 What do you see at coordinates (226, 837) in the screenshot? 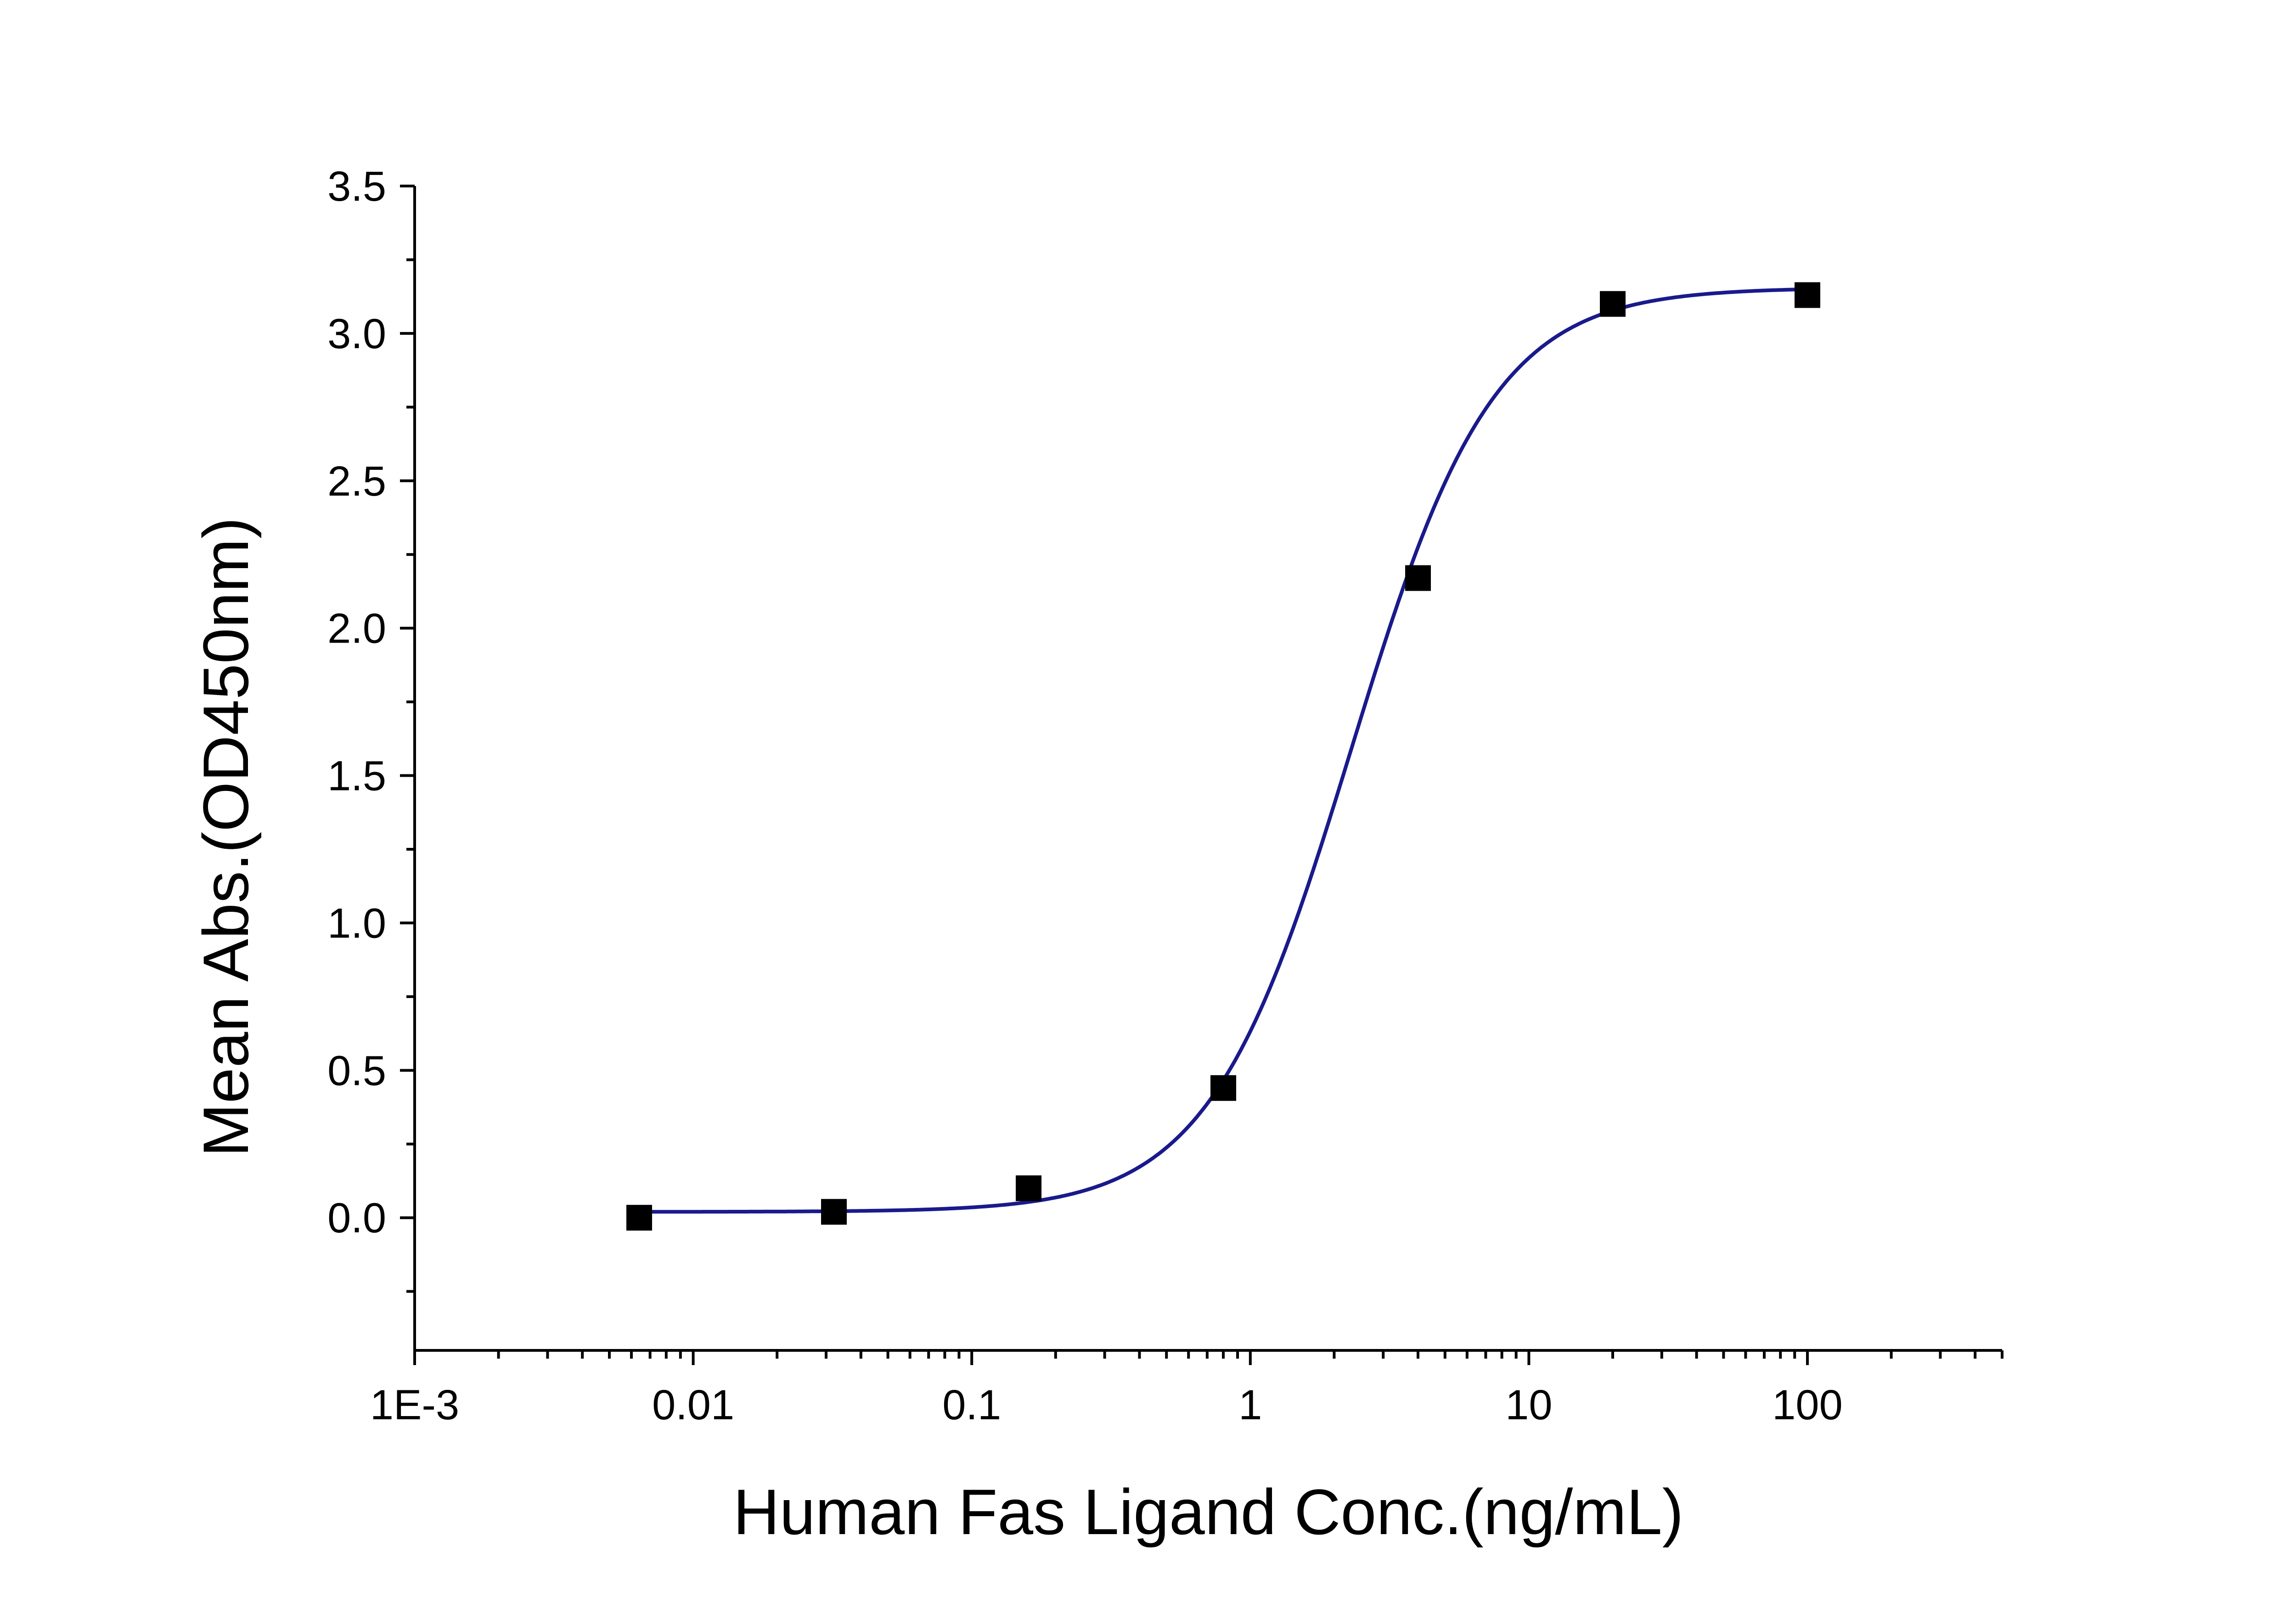
I see `y-axis-title: Mean Abs.(OD450nm)` at bounding box center [226, 837].